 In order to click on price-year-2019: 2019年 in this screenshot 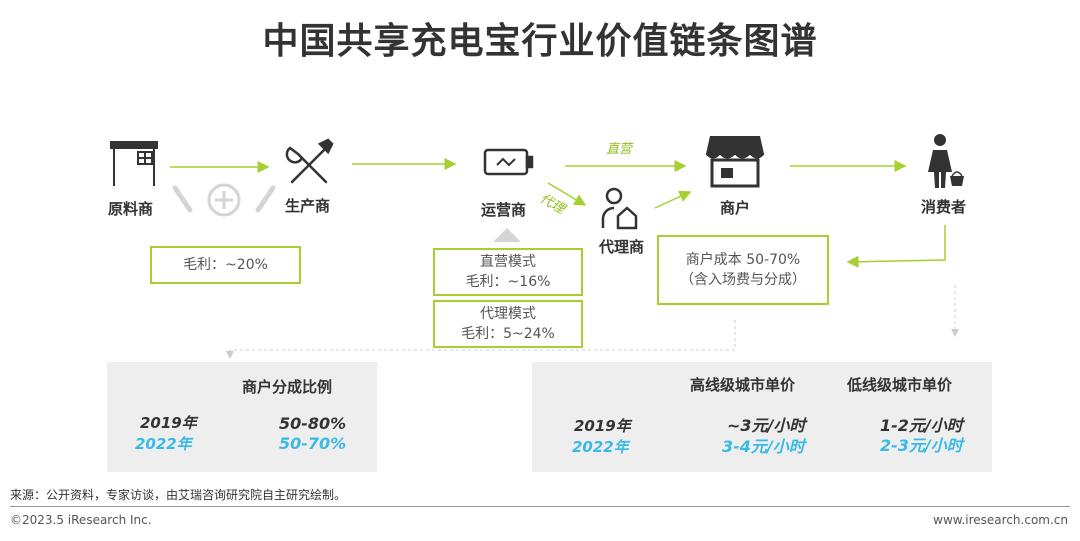, I will do `click(602, 426)`.